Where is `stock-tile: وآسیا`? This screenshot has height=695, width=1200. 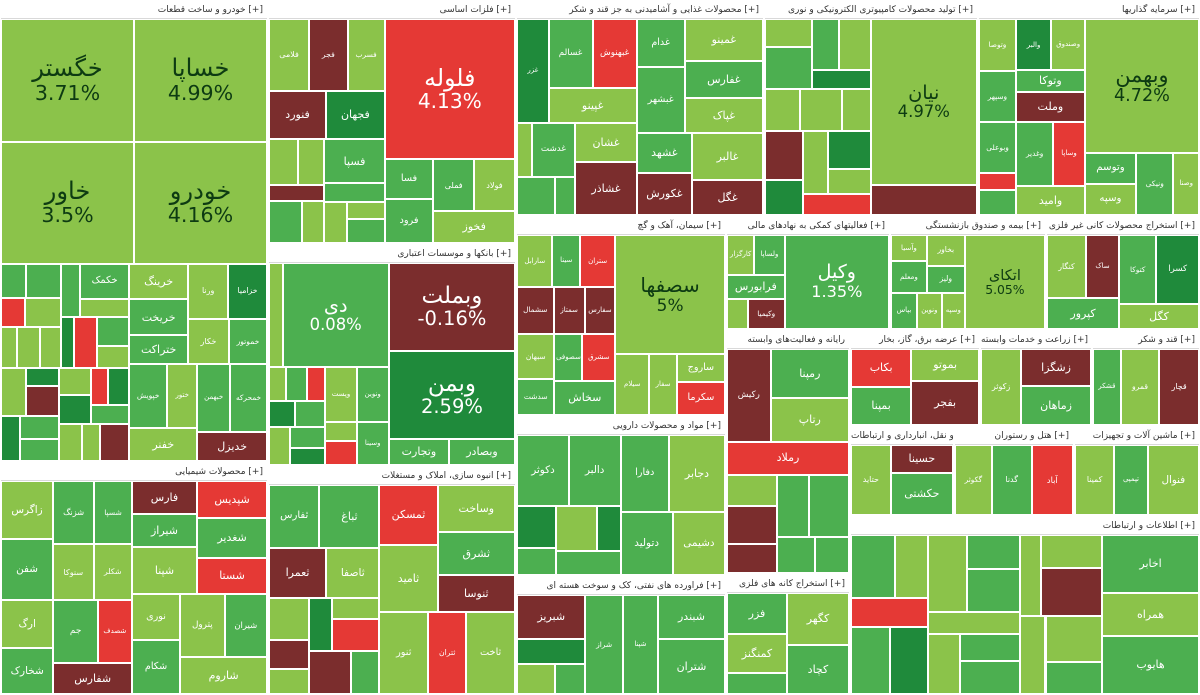 stock-tile: وآسیا is located at coordinates (909, 248).